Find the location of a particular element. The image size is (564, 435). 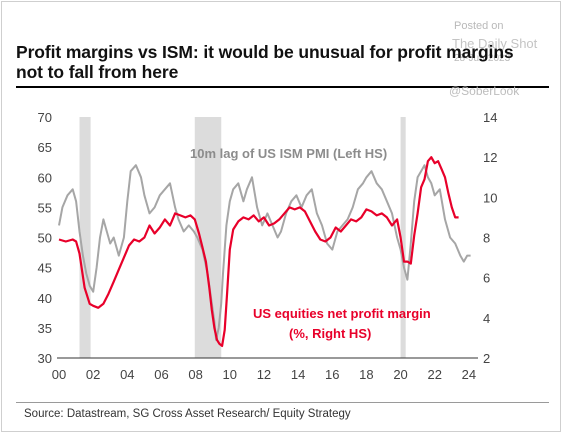

y-right-tick-label: 8 is located at coordinates (486, 238).